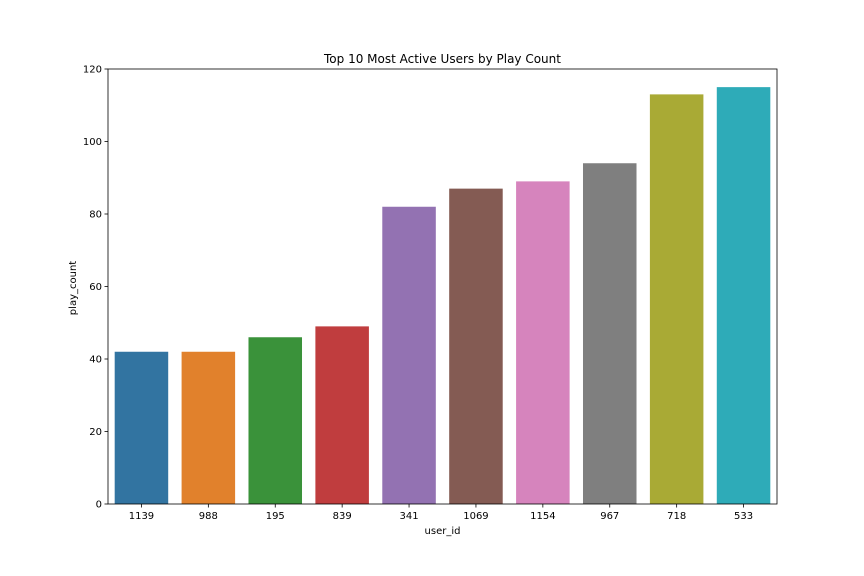 The image size is (864, 576). I want to click on x-tick-label-533: 533, so click(743, 516).